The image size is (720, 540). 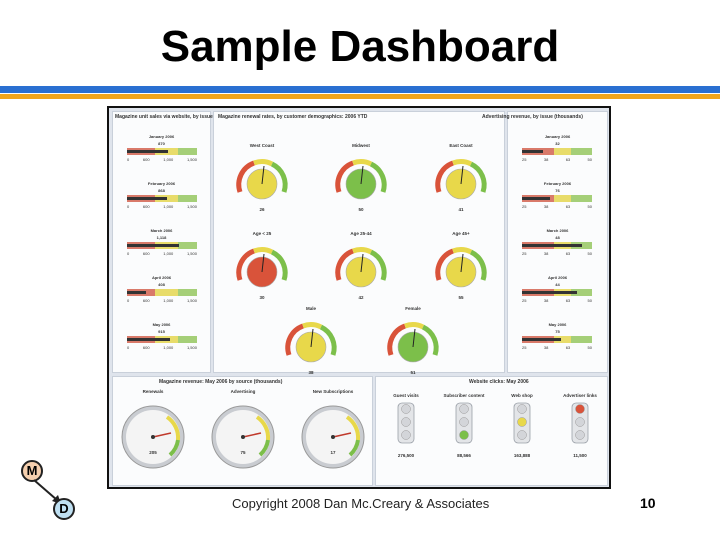 What do you see at coordinates (361, 265) in the screenshot?
I see `renewal-gauge: Age 25-44 42` at bounding box center [361, 265].